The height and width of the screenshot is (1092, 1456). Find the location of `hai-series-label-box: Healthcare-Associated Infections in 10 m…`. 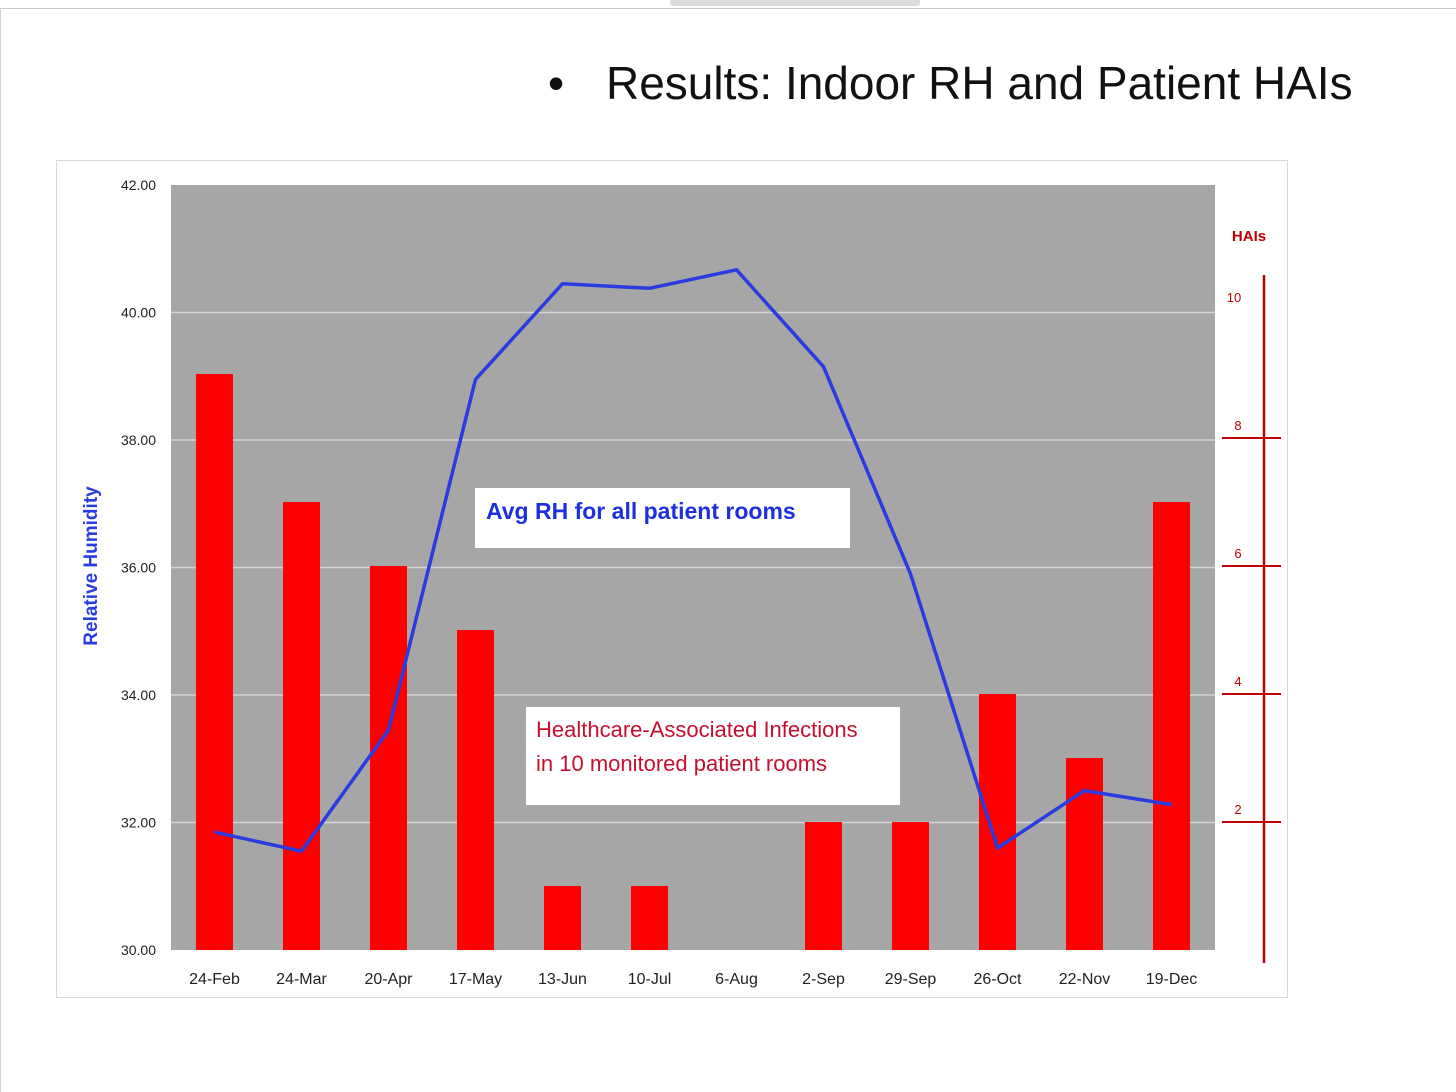

hai-series-label-box: Healthcare-Associated Infections in 10 m… is located at coordinates (713, 756).